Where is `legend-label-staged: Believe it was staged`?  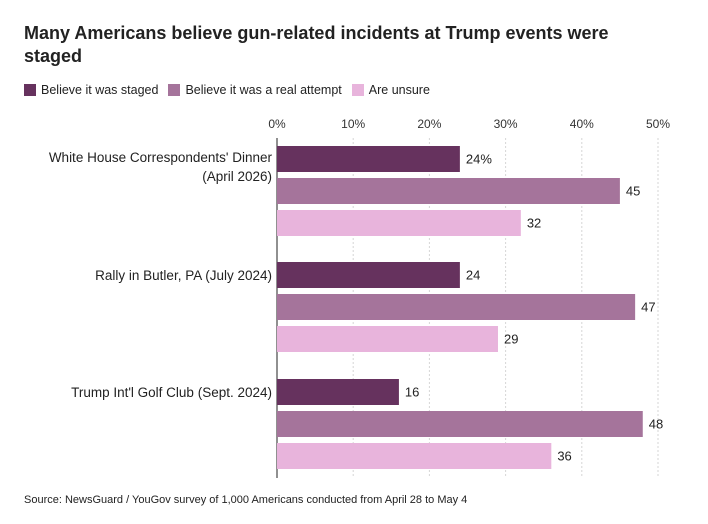
legend-label-staged: Believe it was staged is located at coordinates (100, 90).